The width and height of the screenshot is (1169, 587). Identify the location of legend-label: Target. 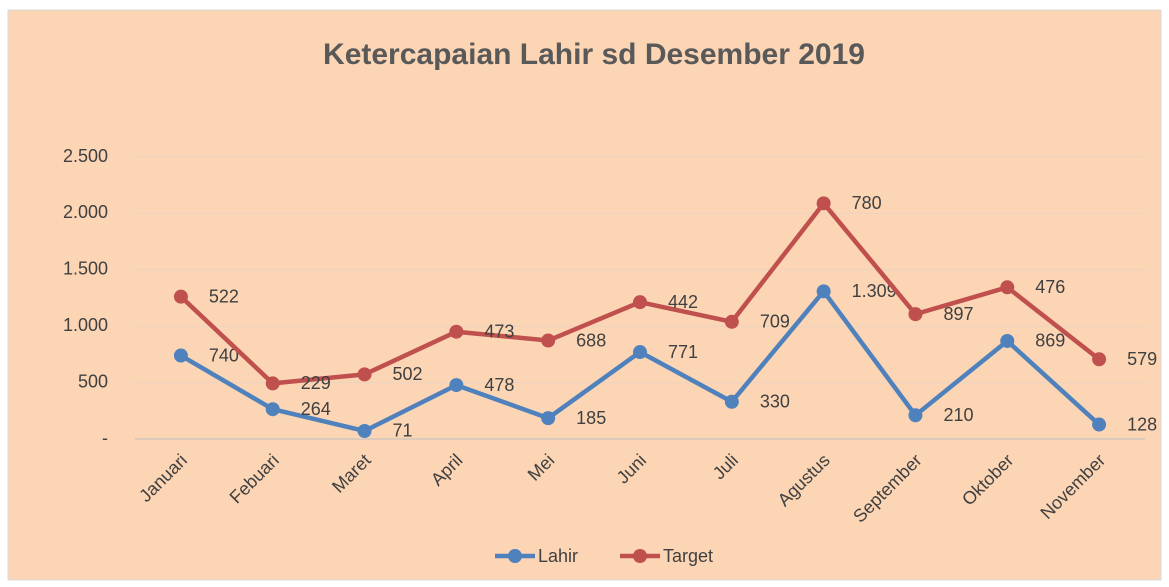
(688, 556).